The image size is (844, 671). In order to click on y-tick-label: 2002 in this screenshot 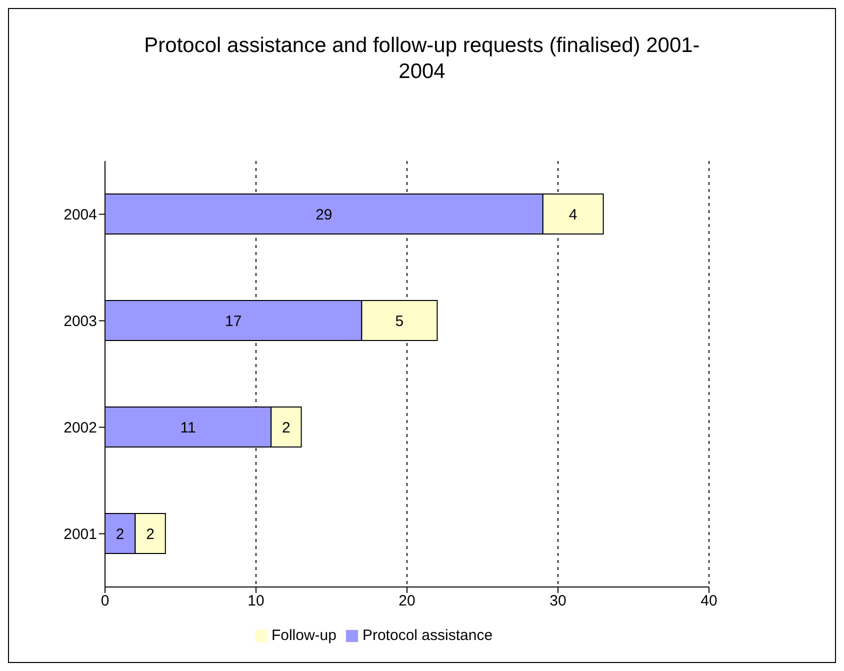, I will do `click(80, 428)`.